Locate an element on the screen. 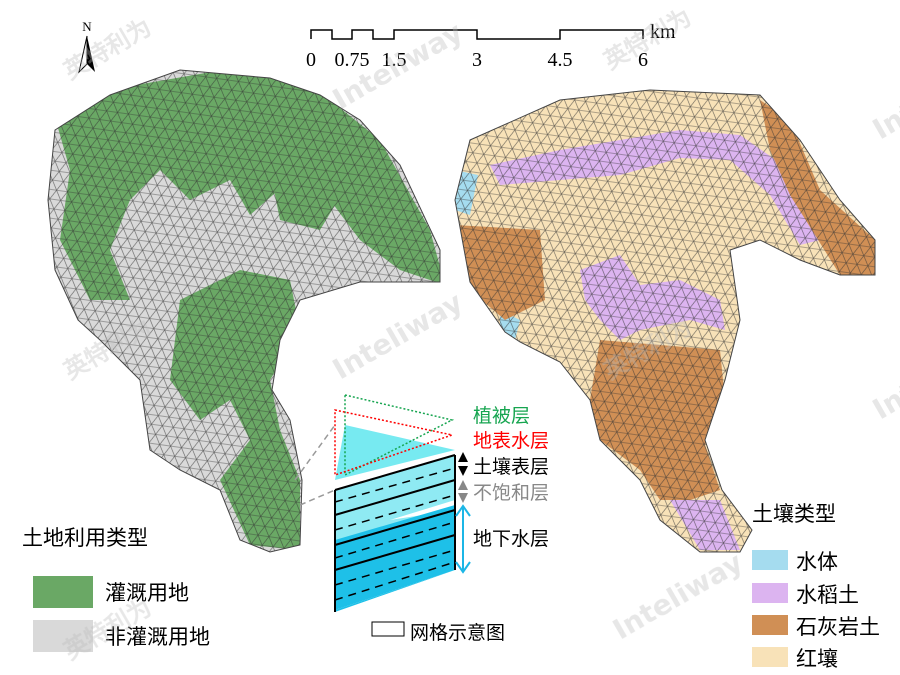 This screenshot has height=675, width=900. grid-diagram-caption: 网格示意图 is located at coordinates (457, 633).